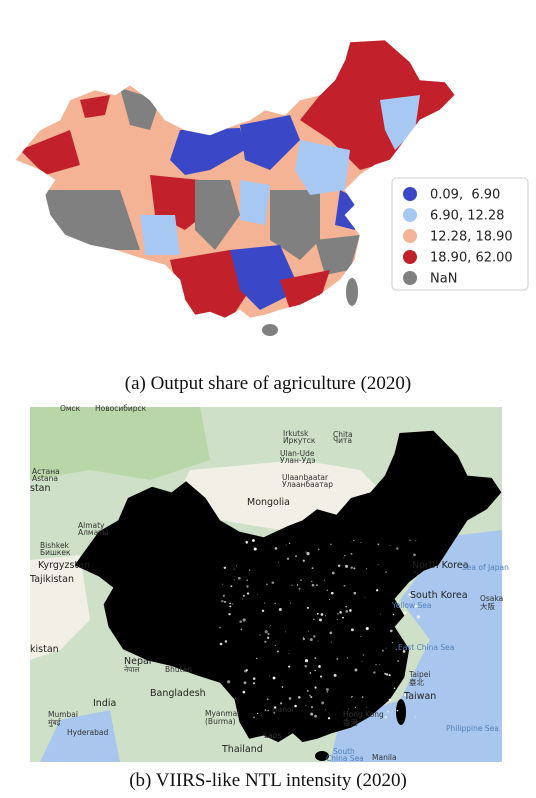 This screenshot has width=536, height=798. I want to click on map-label: India, so click(104, 703).